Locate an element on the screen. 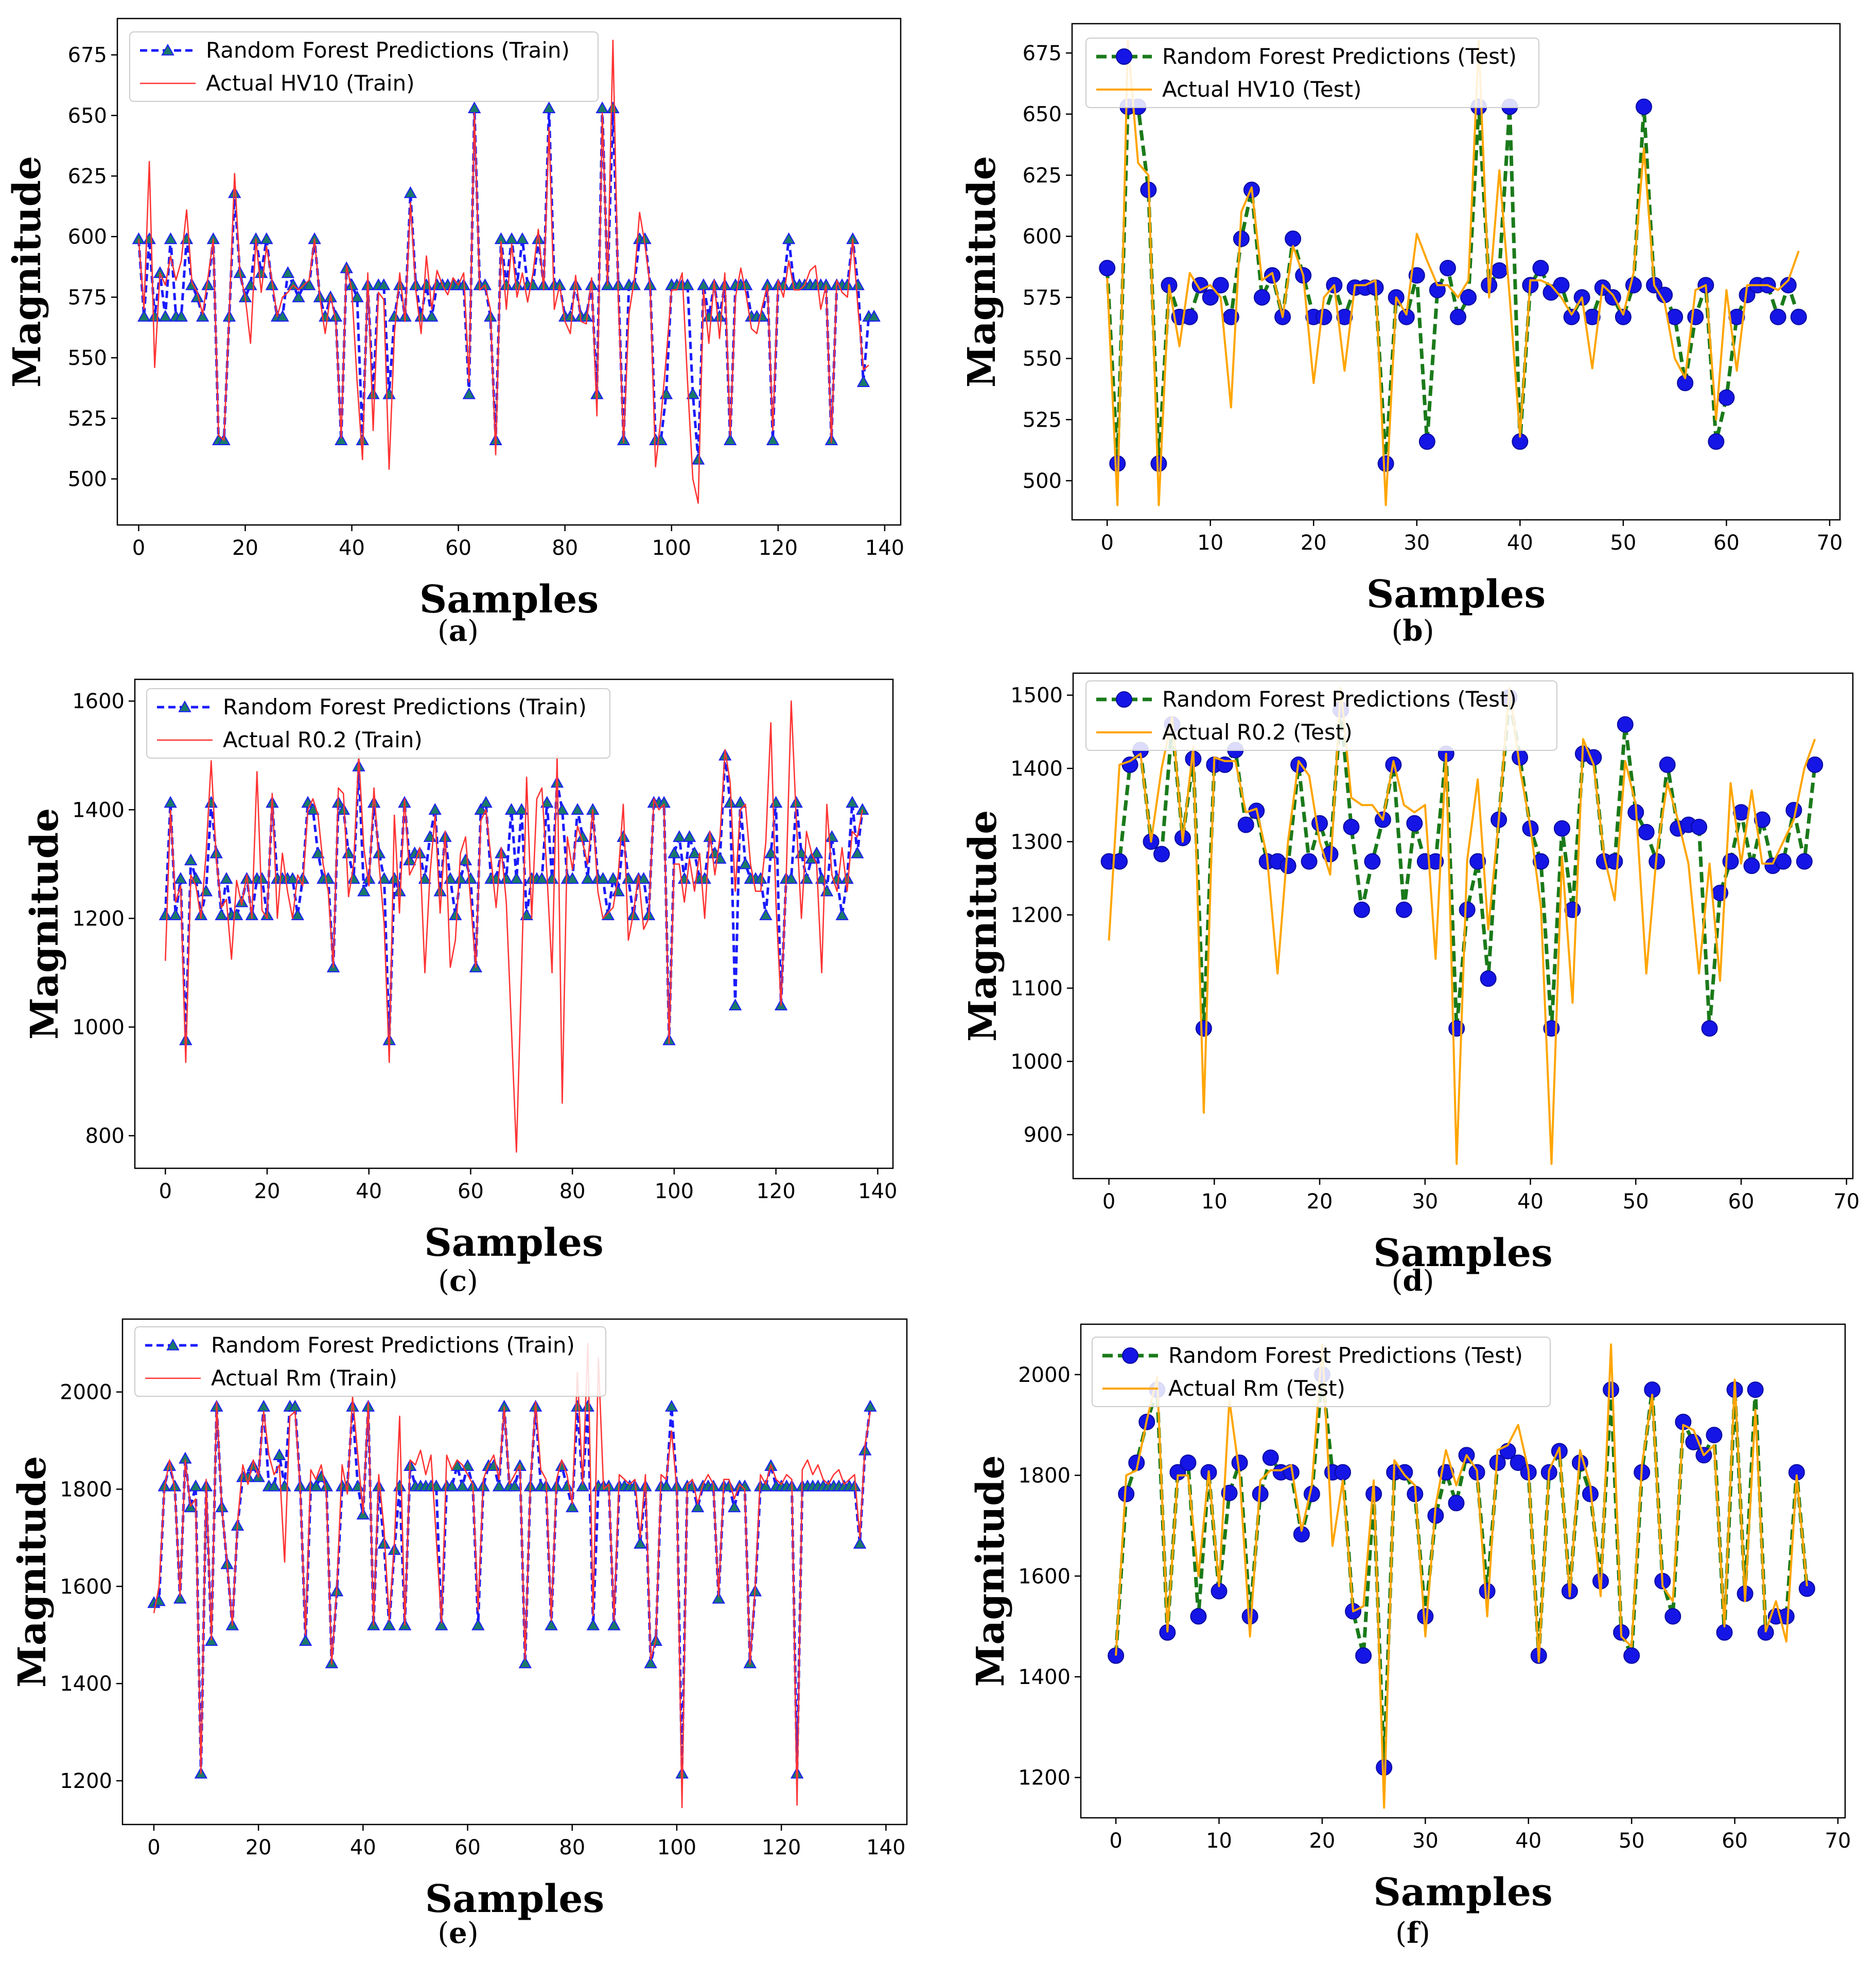 This screenshot has width=1876, height=1965. x-tick-label: 70 is located at coordinates (1847, 1202).